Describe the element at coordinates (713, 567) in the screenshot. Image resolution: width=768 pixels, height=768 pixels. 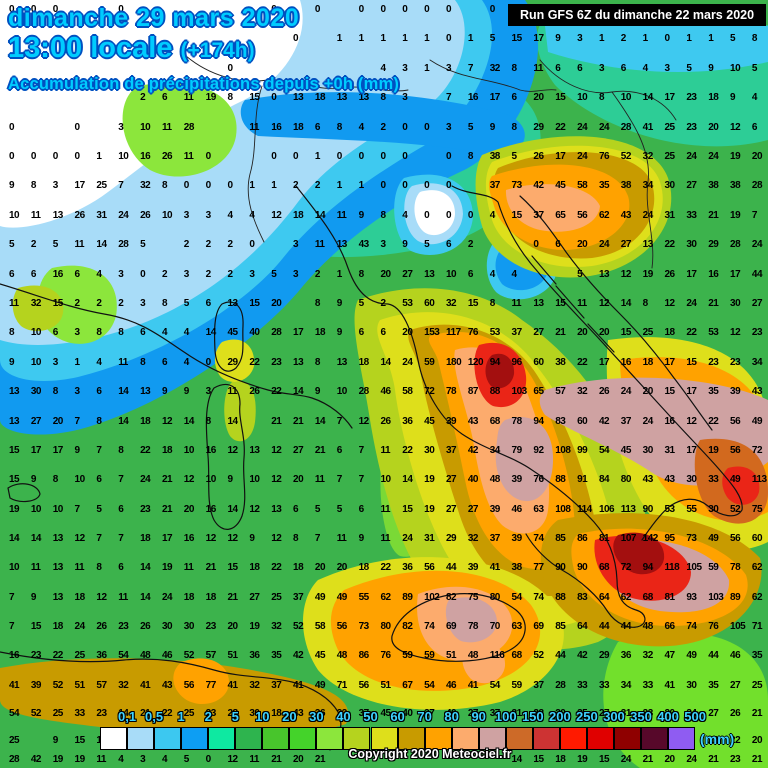
I see `precip-value: 59` at that location.